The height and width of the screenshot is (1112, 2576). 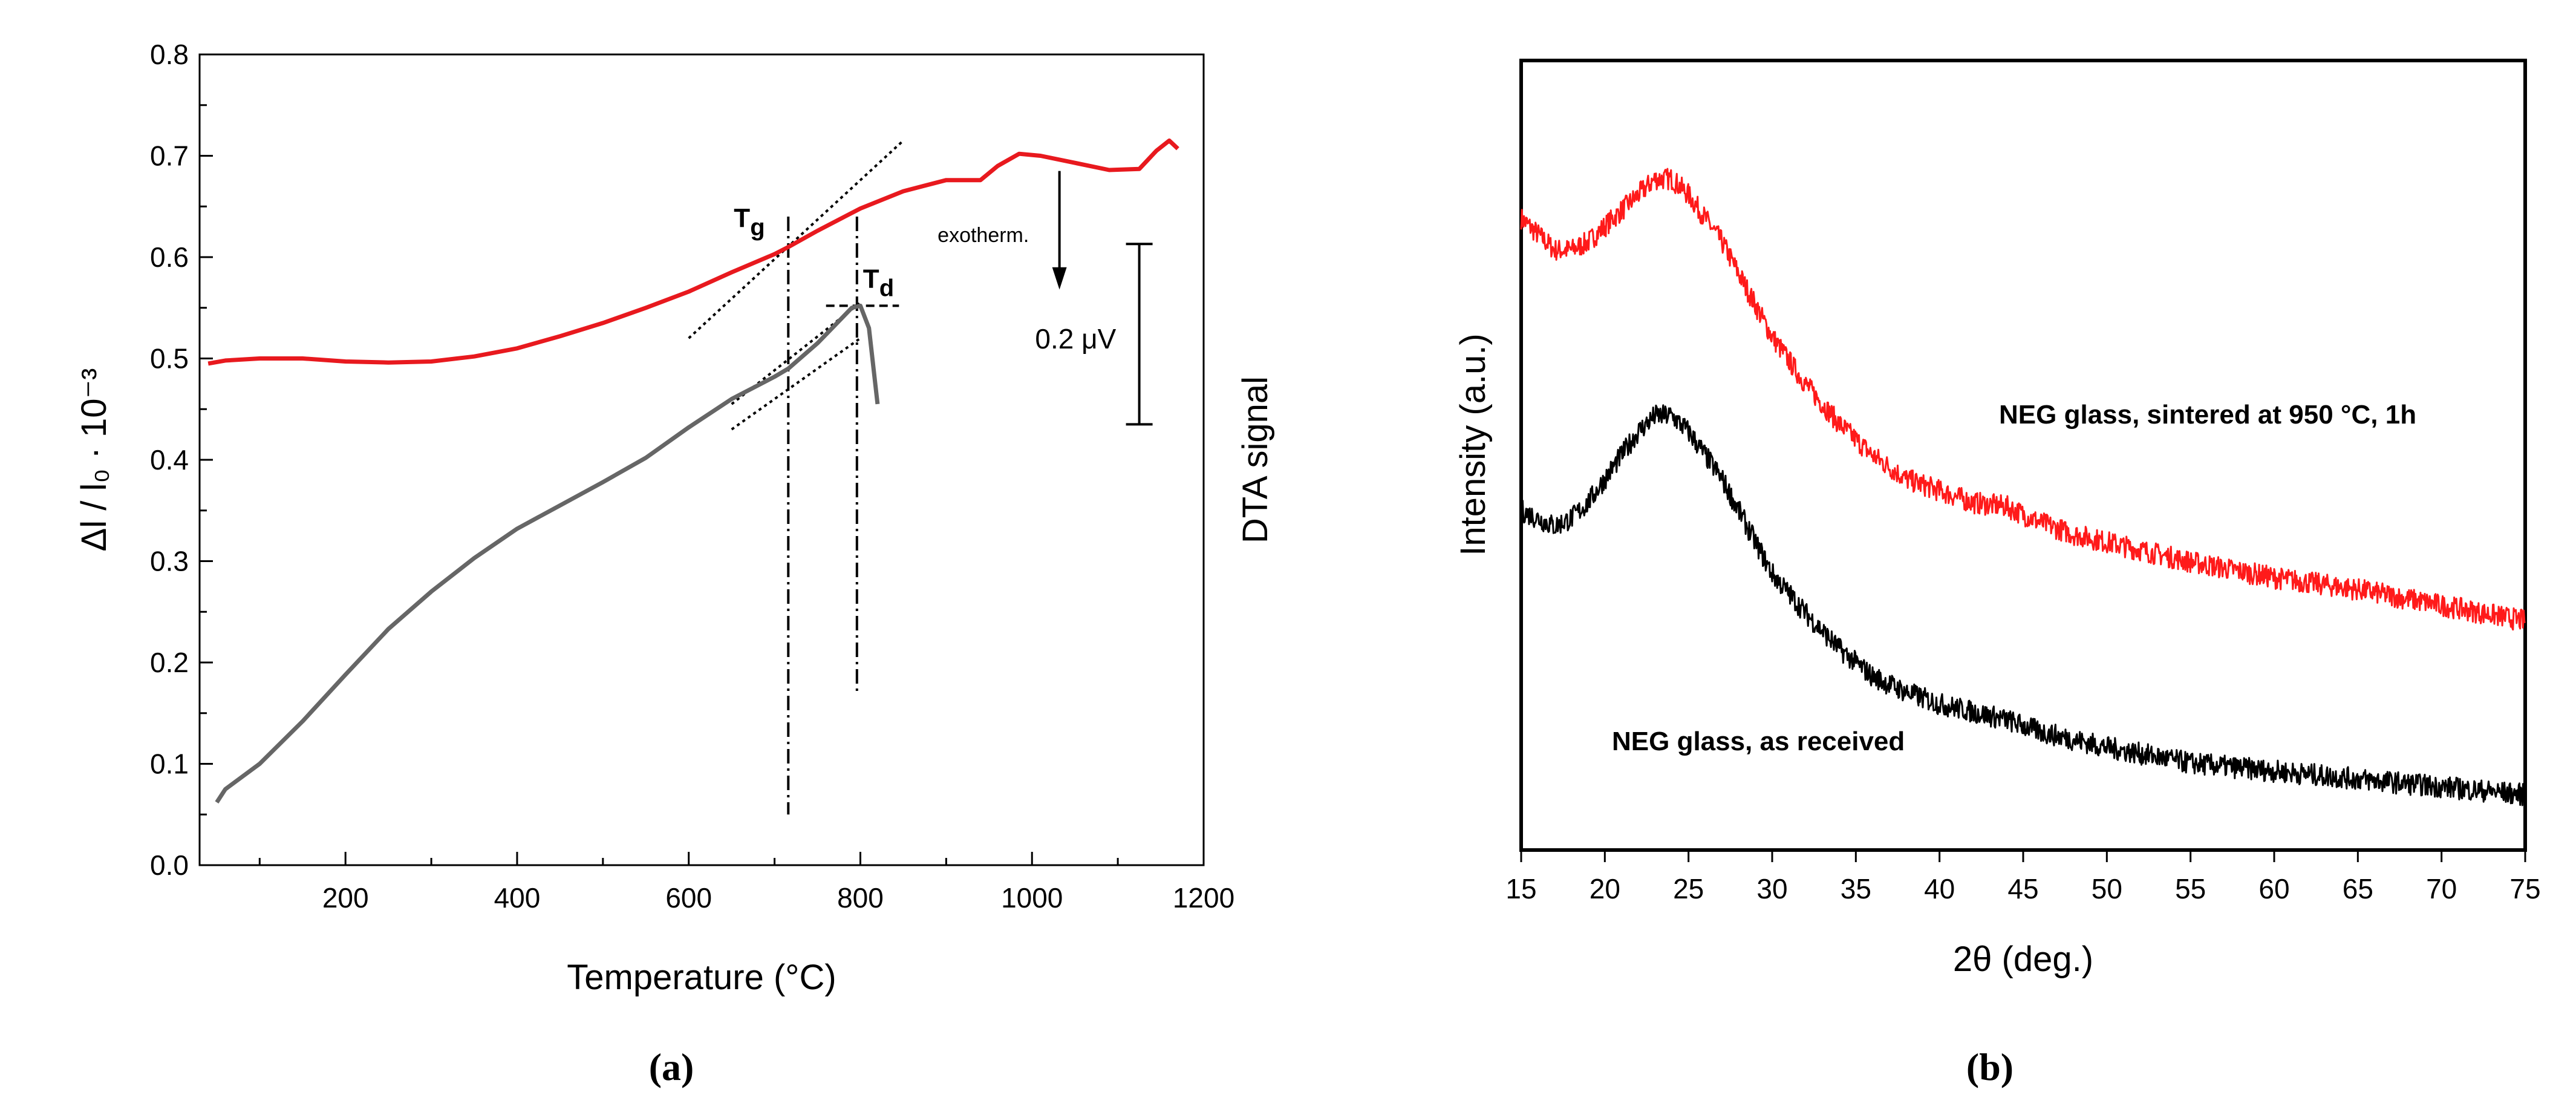 I want to click on x-tick-label: 50, so click(x=2107, y=888).